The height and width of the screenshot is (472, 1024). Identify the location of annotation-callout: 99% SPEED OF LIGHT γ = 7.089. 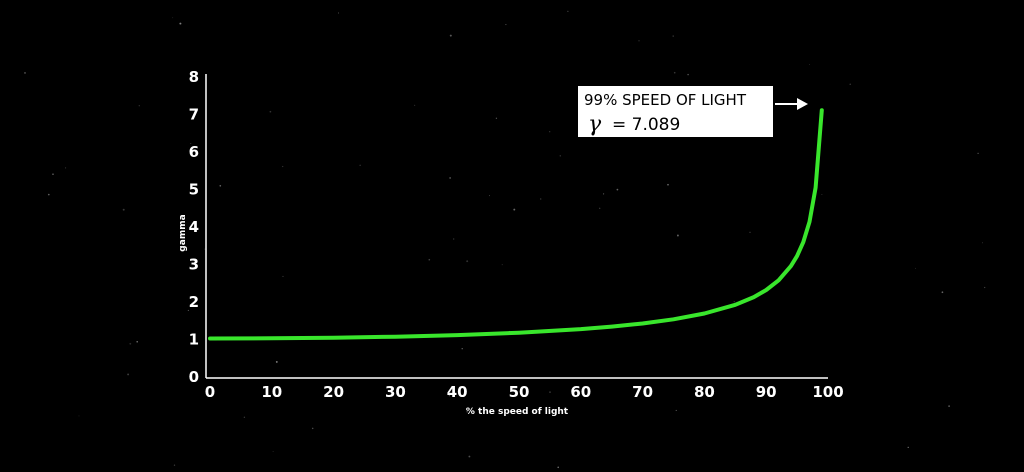
(693, 111).